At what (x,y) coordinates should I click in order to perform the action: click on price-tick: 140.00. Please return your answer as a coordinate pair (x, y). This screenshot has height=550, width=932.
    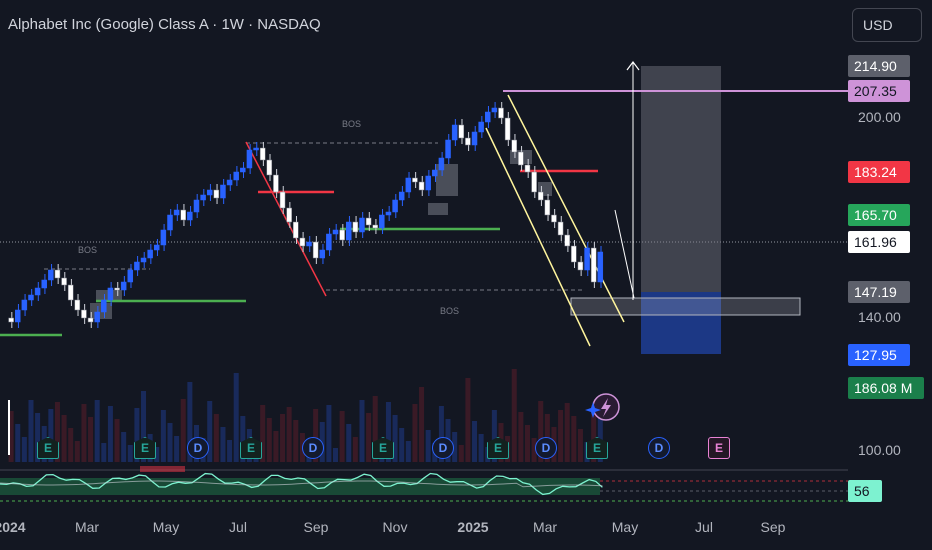
    Looking at the image, I should click on (879, 317).